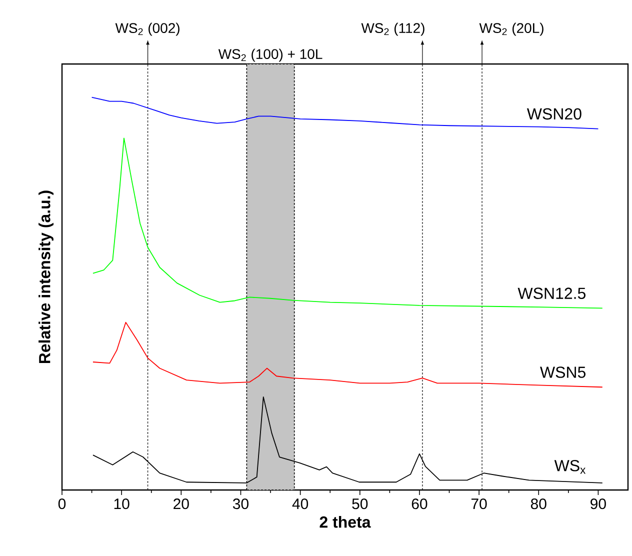 The image size is (632, 556). What do you see at coordinates (552, 293) in the screenshot?
I see `series-label: WSN12.5` at bounding box center [552, 293].